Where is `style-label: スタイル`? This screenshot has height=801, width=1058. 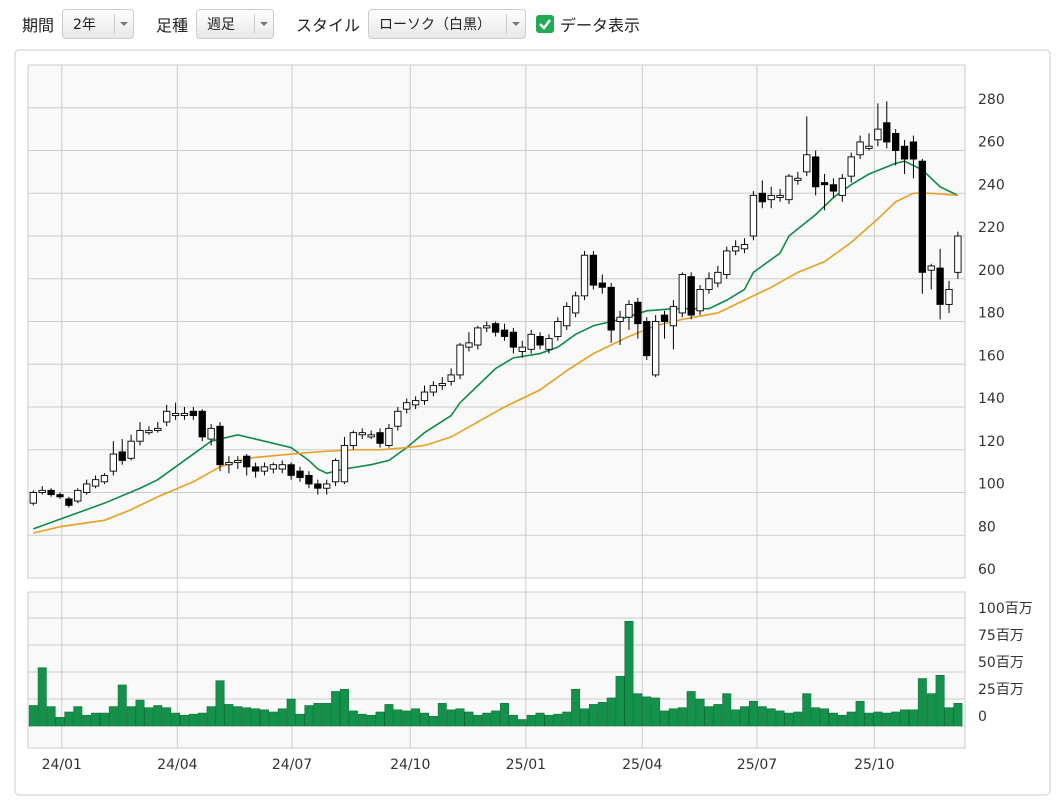
style-label: スタイル is located at coordinates (328, 25).